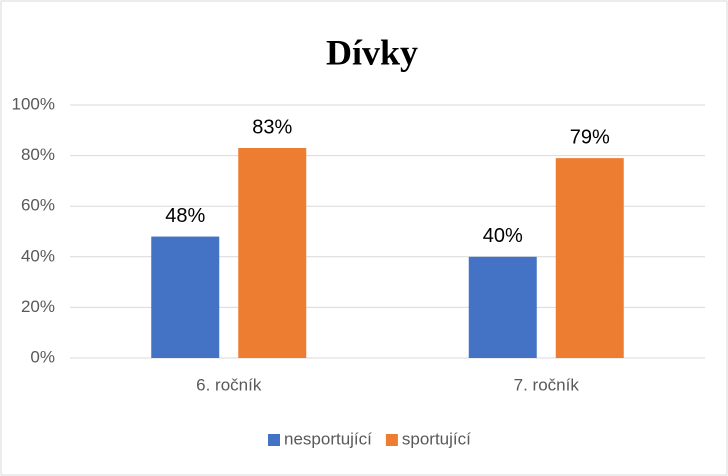  Describe the element at coordinates (229, 384) in the screenshot. I see `x-tick-label: 6. ročník` at that location.